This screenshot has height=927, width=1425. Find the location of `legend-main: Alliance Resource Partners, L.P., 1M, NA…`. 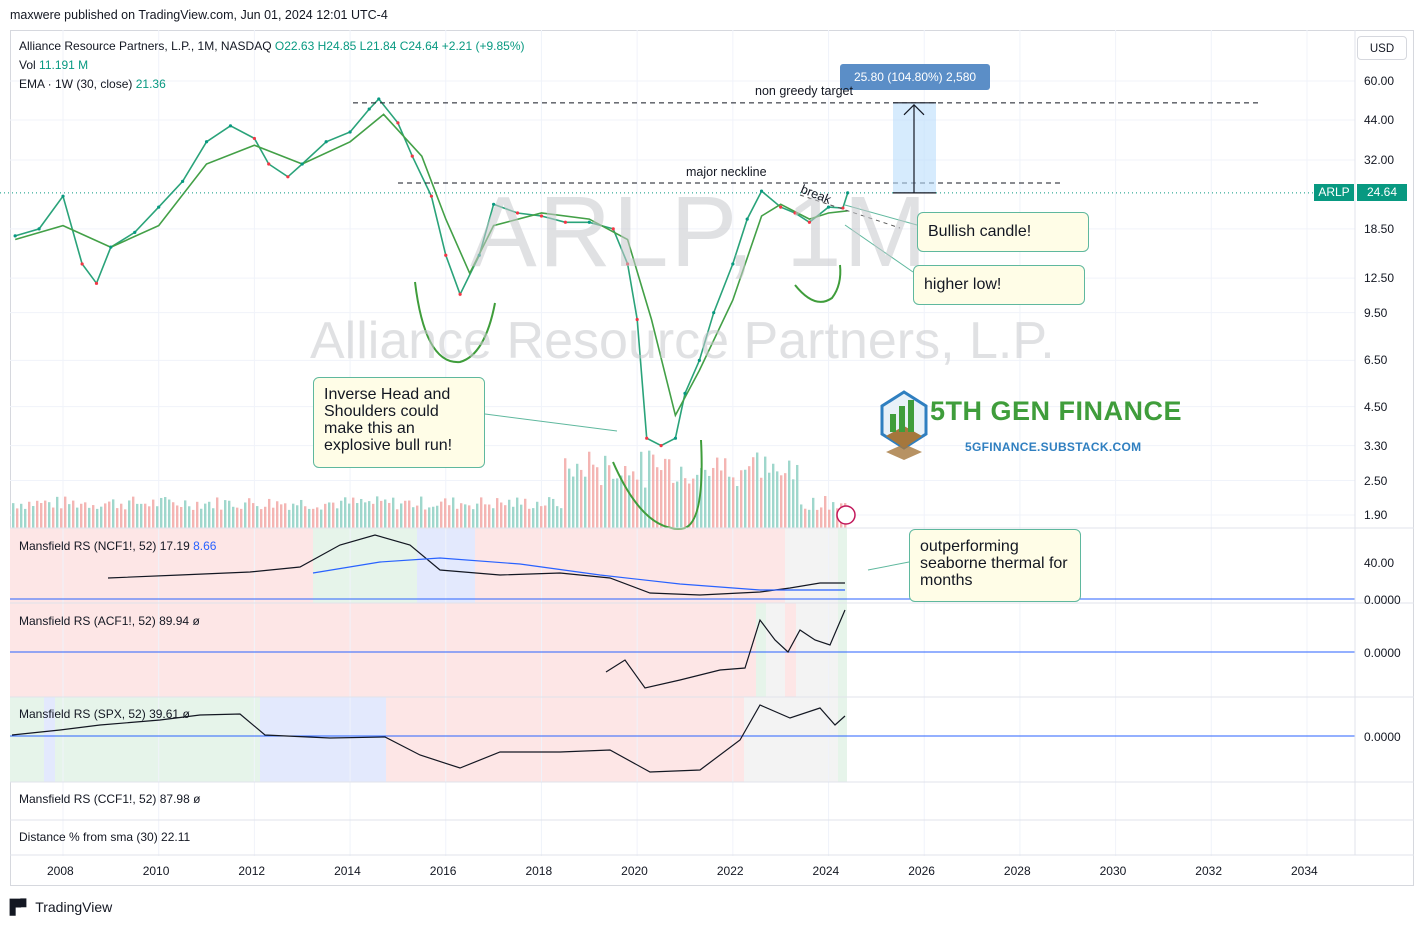

legend-main: Alliance Resource Partners, L.P., 1M, NA… is located at coordinates (272, 46).